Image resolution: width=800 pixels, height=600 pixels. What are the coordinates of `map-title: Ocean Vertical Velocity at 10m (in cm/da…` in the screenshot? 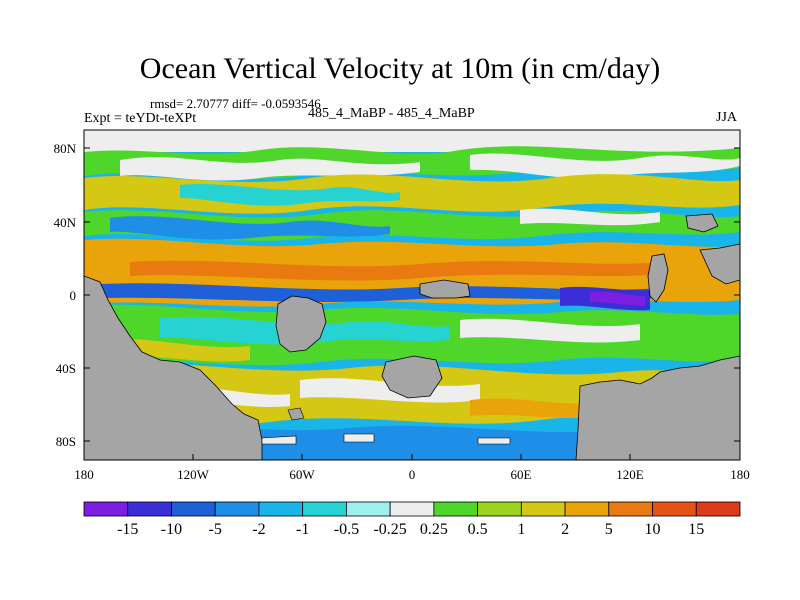 It's located at (400, 68).